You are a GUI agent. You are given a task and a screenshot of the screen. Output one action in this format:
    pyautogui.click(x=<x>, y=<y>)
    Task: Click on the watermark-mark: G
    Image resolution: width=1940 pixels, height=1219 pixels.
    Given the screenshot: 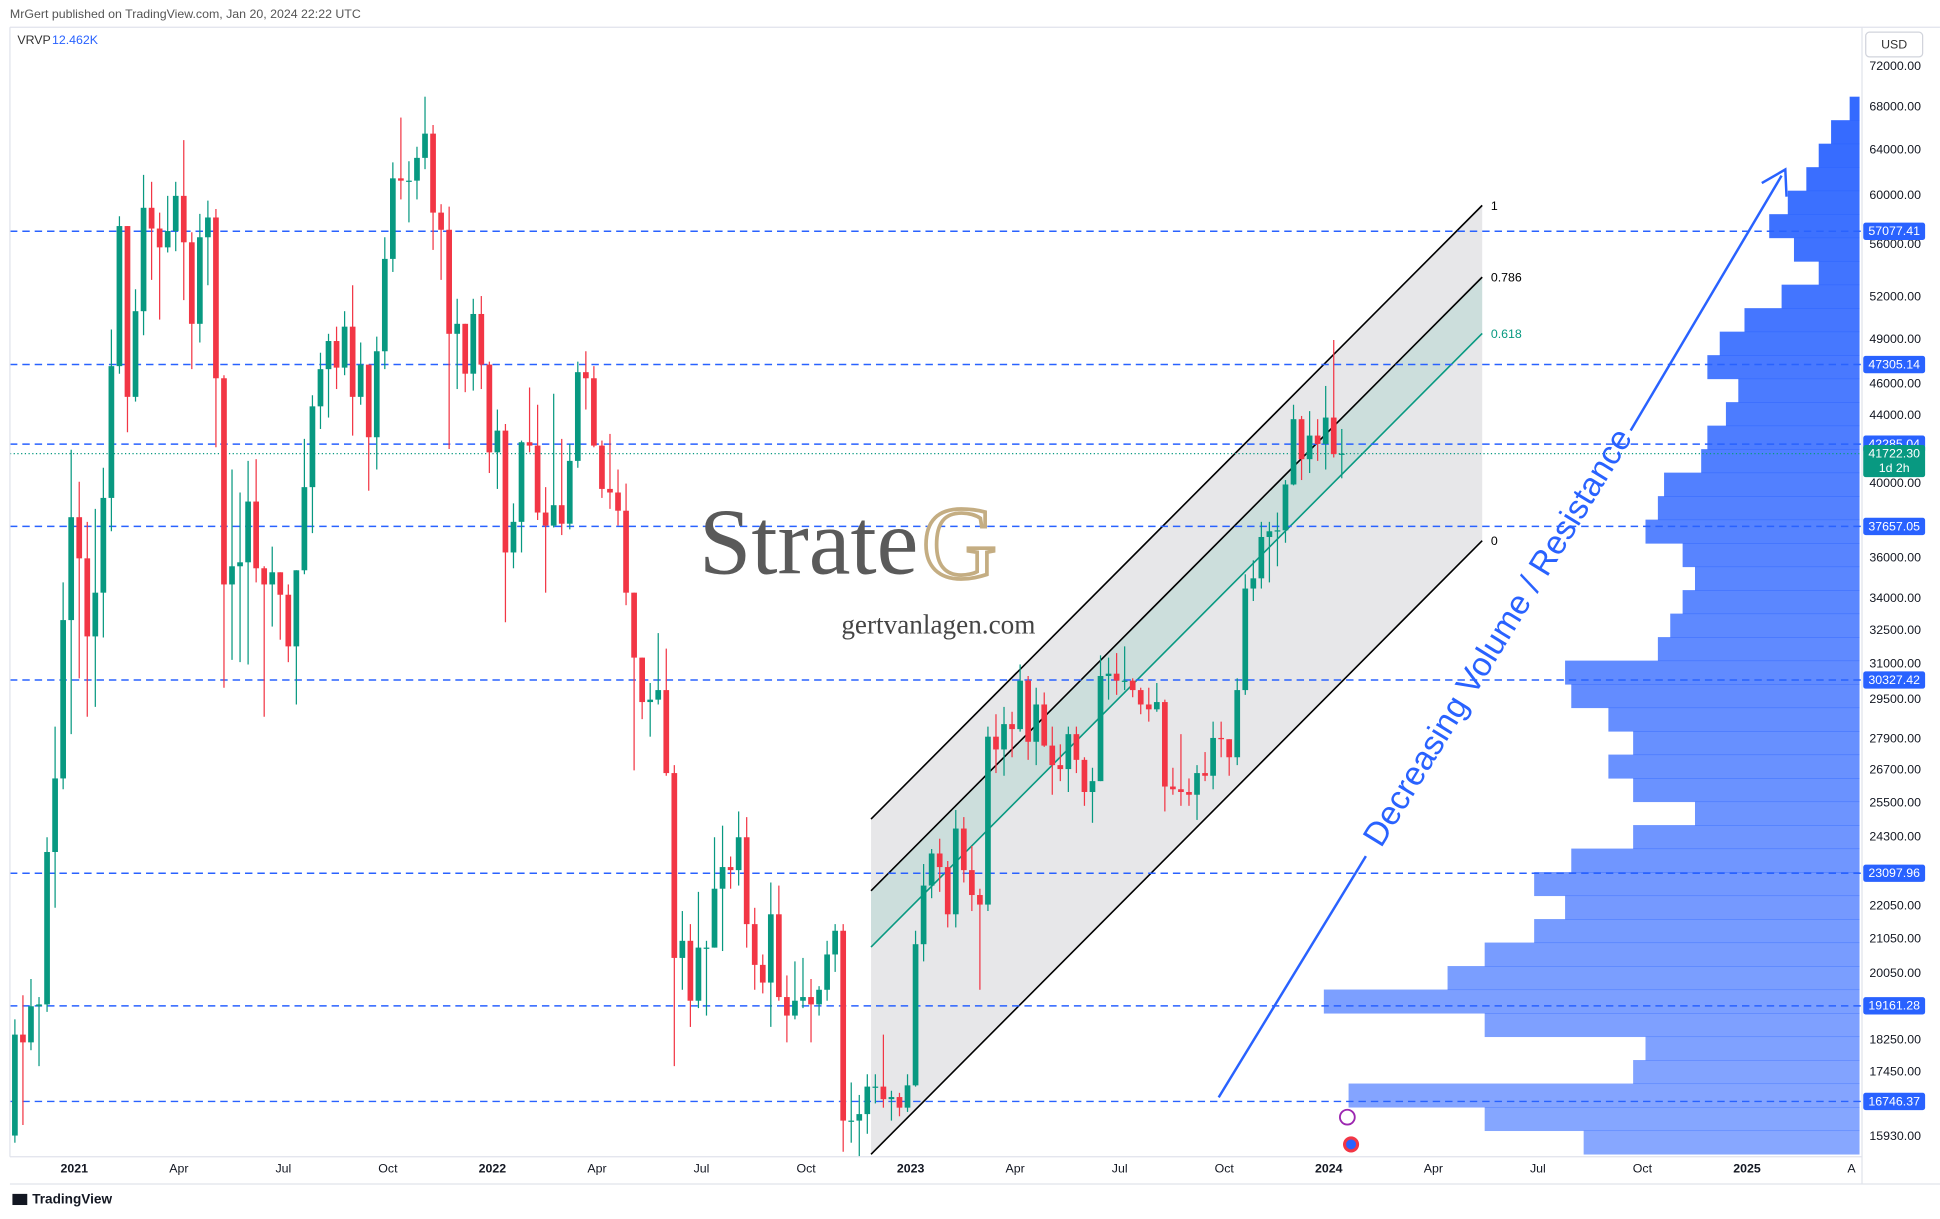 What is the action you would take?
    pyautogui.click(x=959, y=543)
    